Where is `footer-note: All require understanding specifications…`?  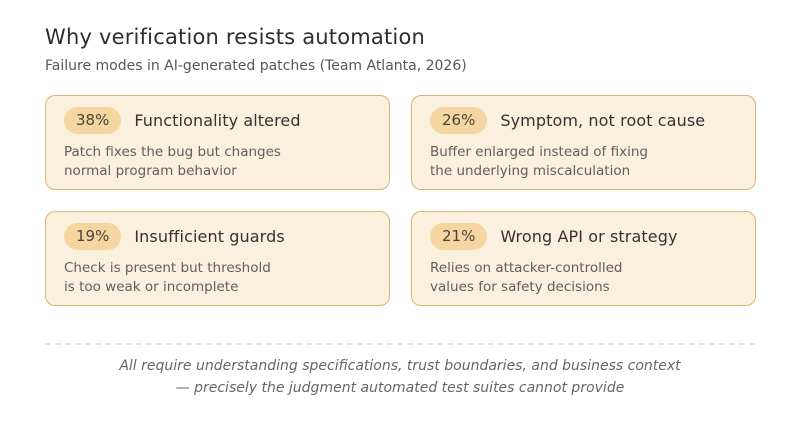 footer-note: All require understanding specifications… is located at coordinates (400, 377).